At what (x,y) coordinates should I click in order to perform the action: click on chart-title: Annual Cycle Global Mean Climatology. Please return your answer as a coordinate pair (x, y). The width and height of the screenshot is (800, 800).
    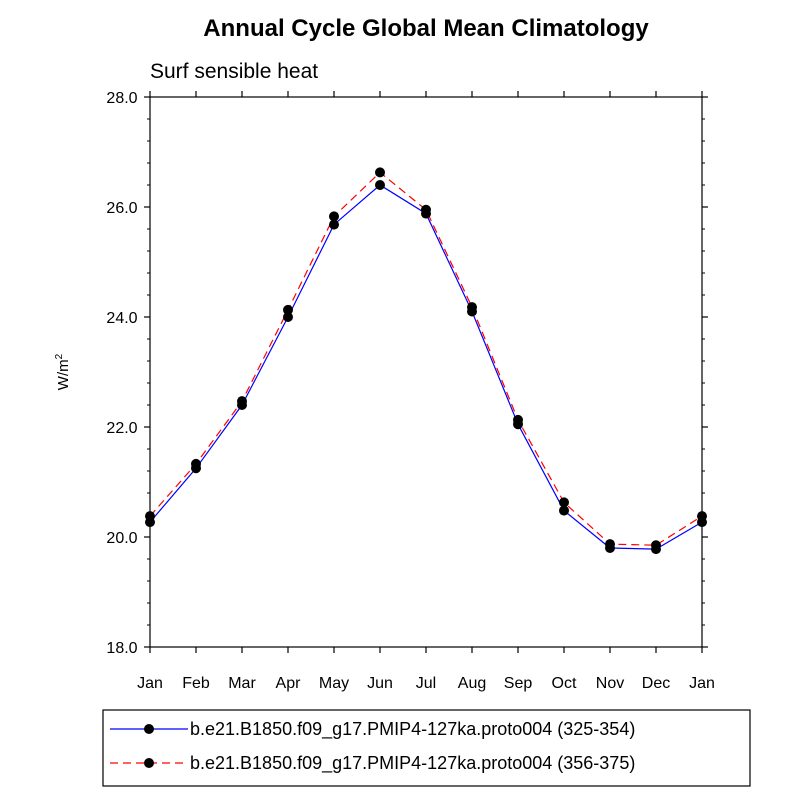
    Looking at the image, I should click on (426, 28).